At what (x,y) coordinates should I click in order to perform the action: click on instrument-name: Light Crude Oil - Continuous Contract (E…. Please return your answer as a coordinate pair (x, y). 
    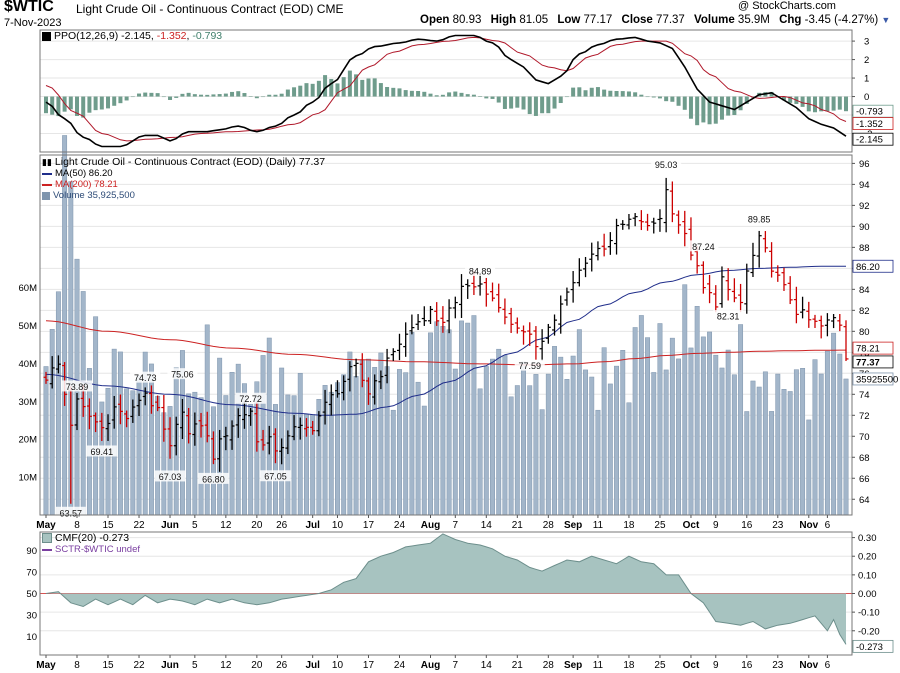
    Looking at the image, I should click on (195, 9).